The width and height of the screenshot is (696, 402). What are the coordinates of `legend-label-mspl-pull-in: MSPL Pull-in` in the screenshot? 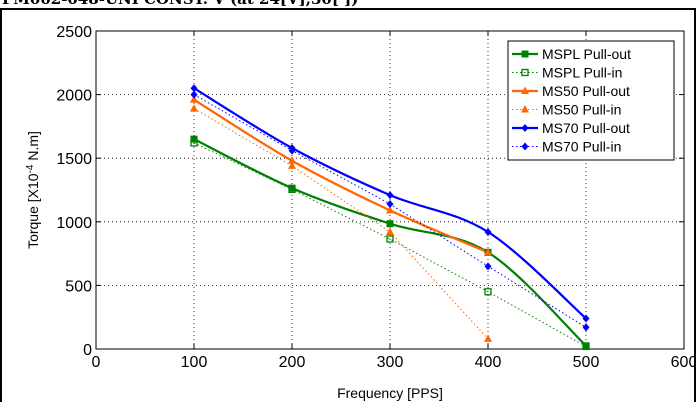 It's located at (582, 73).